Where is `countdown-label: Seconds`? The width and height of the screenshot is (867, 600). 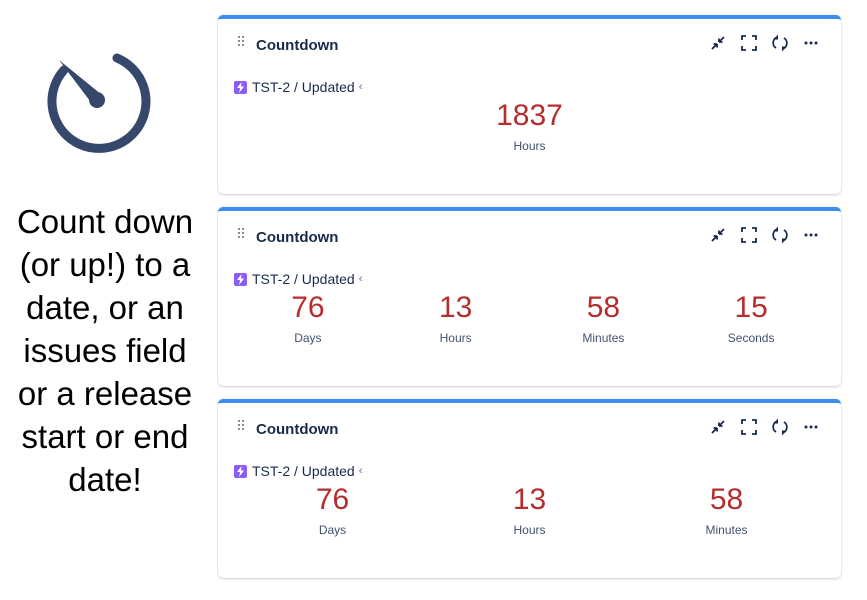
countdown-label: Seconds is located at coordinates (751, 338).